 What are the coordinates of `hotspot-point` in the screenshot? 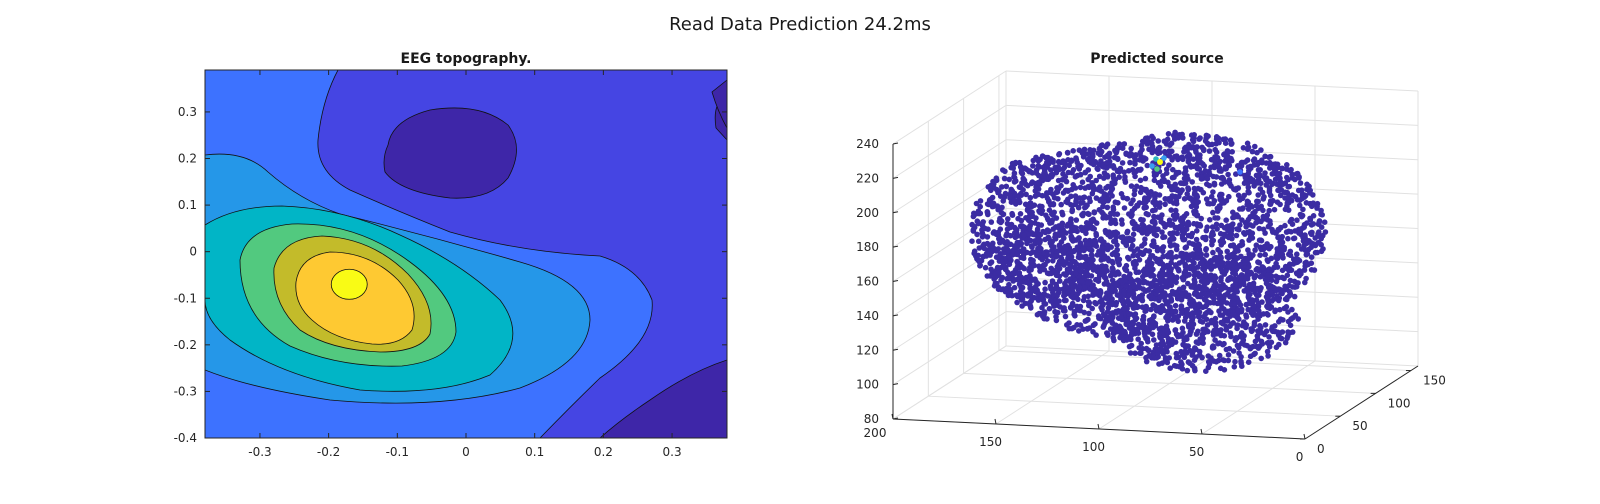 It's located at (1152, 166).